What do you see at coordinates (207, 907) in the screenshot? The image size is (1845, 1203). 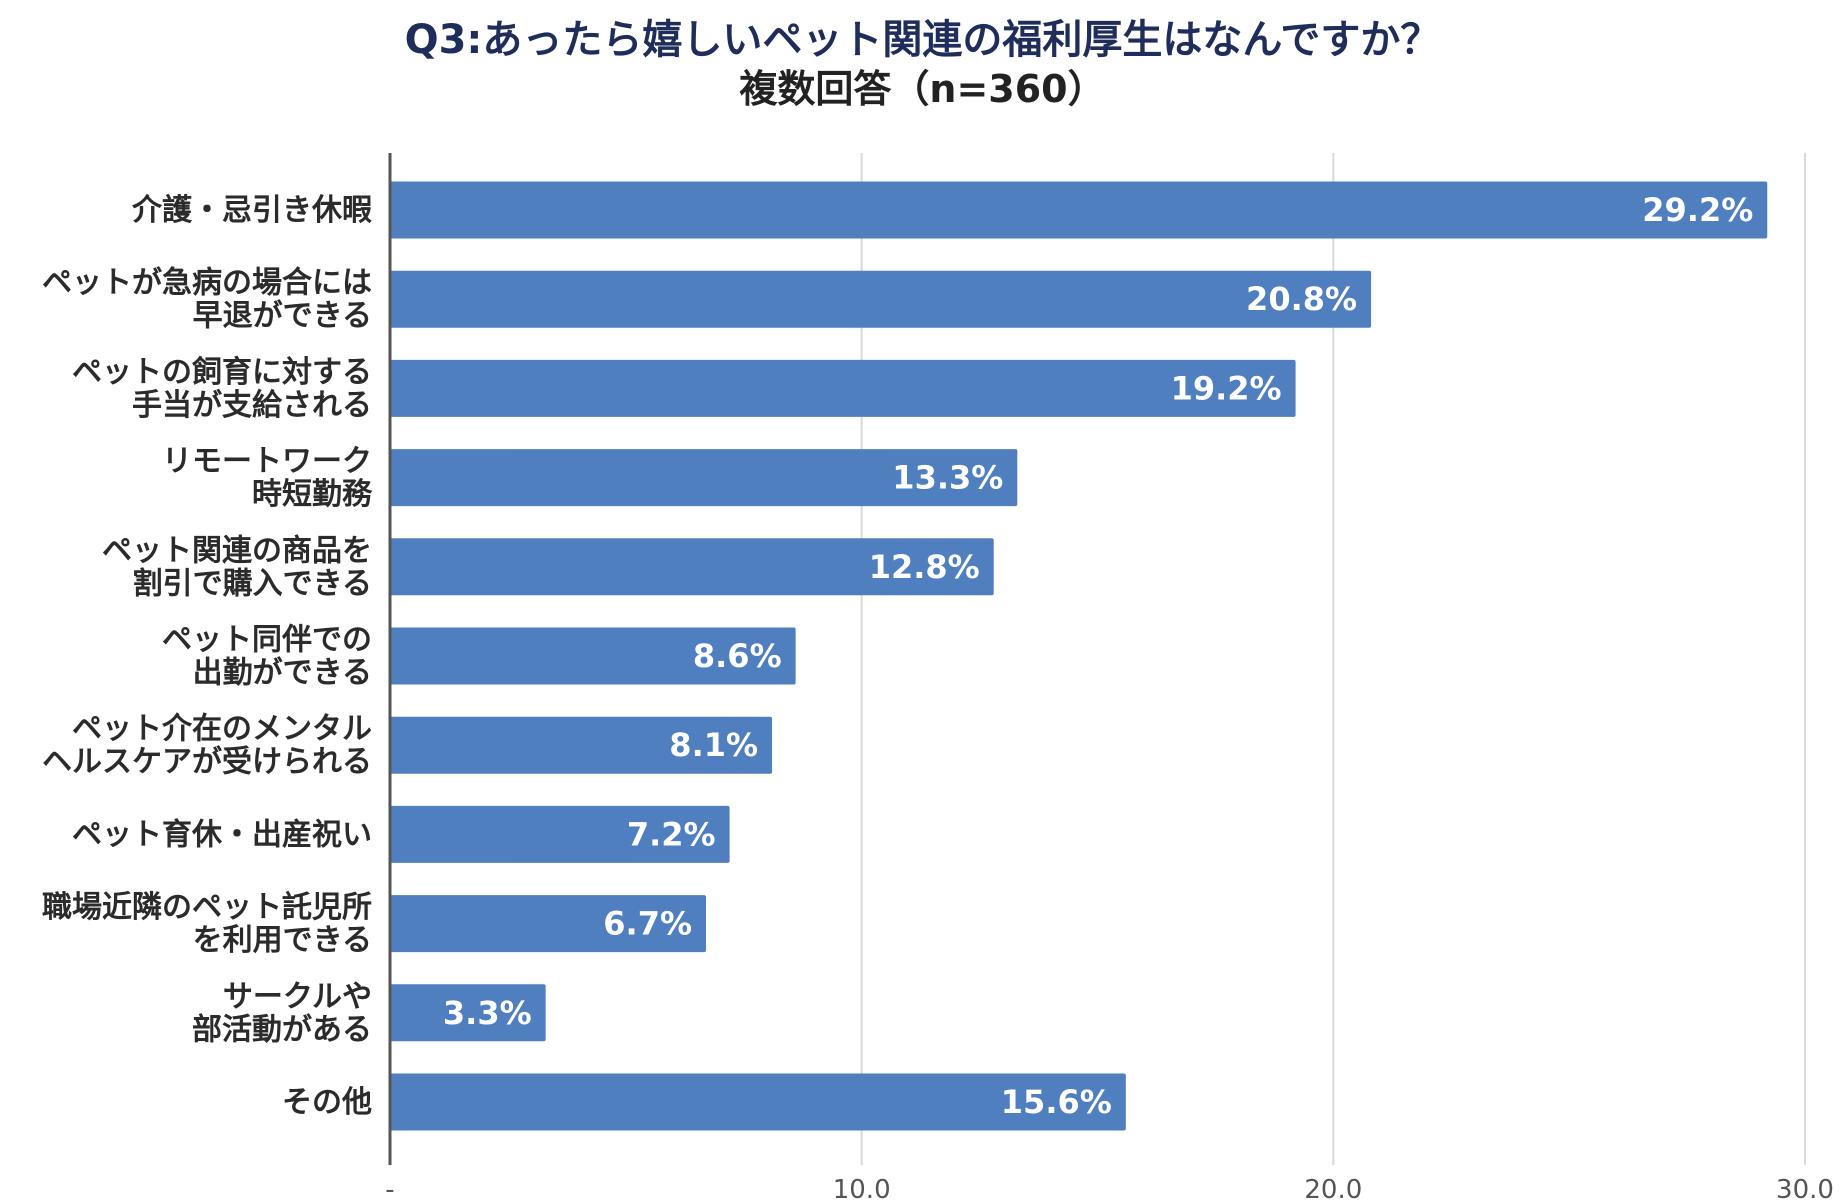 I see `category-label: 職場近隣のペット託児所` at bounding box center [207, 907].